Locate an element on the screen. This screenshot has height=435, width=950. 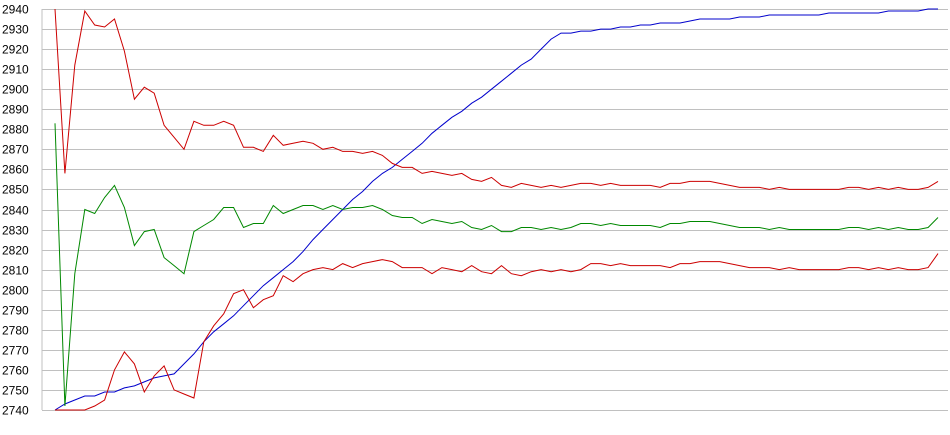
y-tick-label: 2800 is located at coordinates (15, 291).